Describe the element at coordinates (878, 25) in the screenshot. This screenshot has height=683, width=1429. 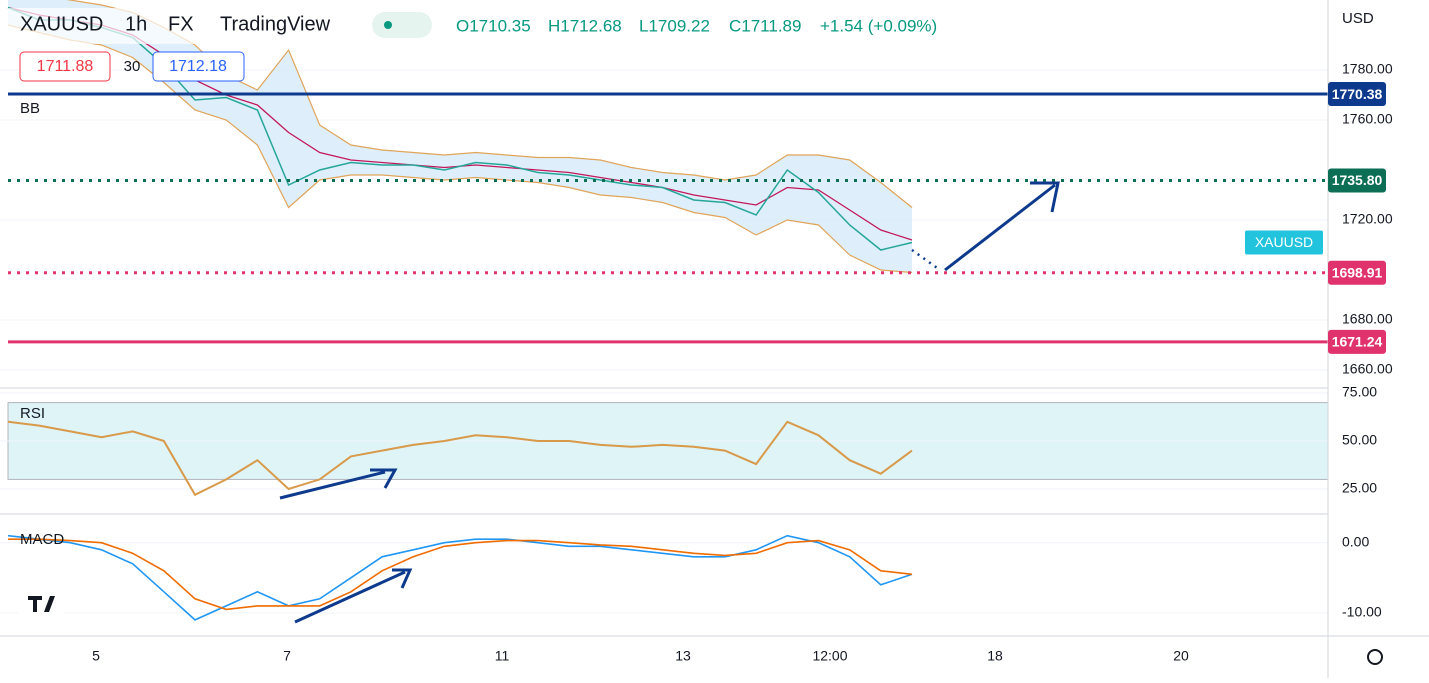
I see `change: +1.54 (+0.09%)` at that location.